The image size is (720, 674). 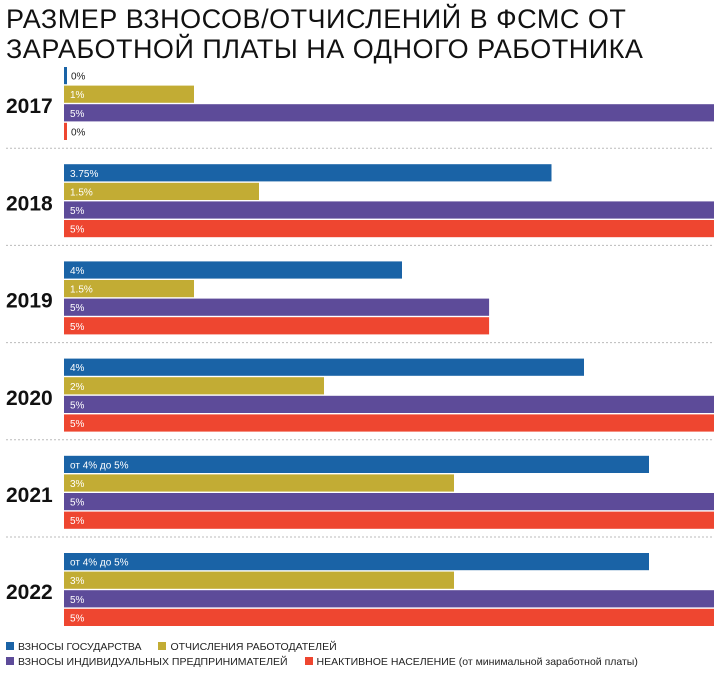 What do you see at coordinates (386, 662) in the screenshot?
I see `legend-label-inactive: НЕАКТИВНОЕ НАСЕЛЕНИЕ` at bounding box center [386, 662].